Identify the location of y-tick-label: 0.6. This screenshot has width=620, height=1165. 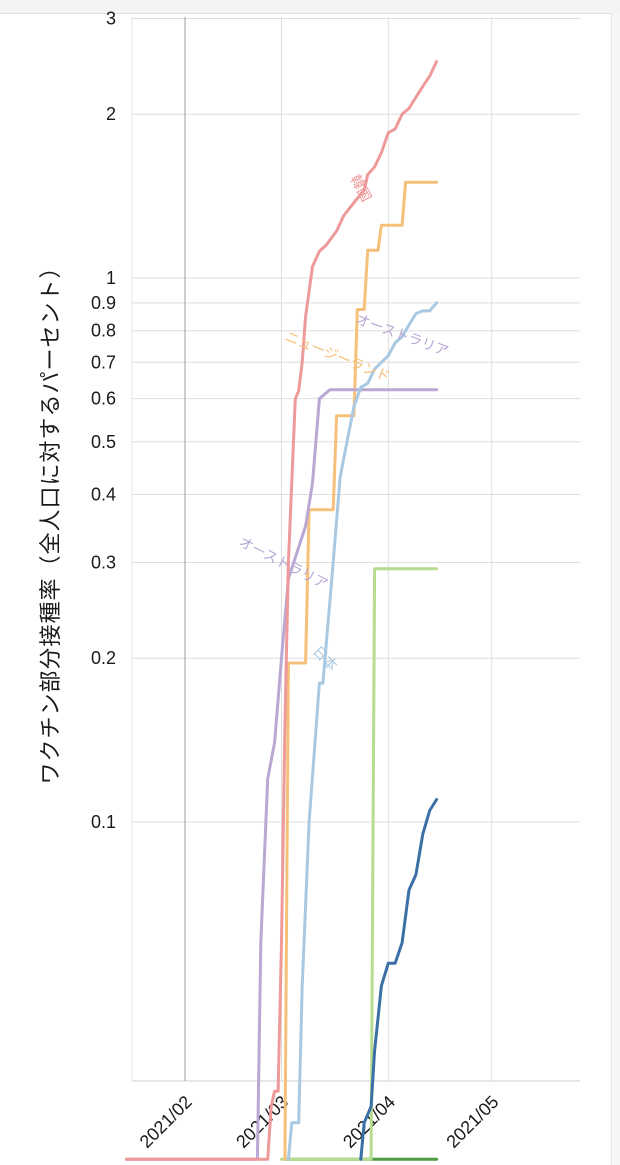
(103, 399).